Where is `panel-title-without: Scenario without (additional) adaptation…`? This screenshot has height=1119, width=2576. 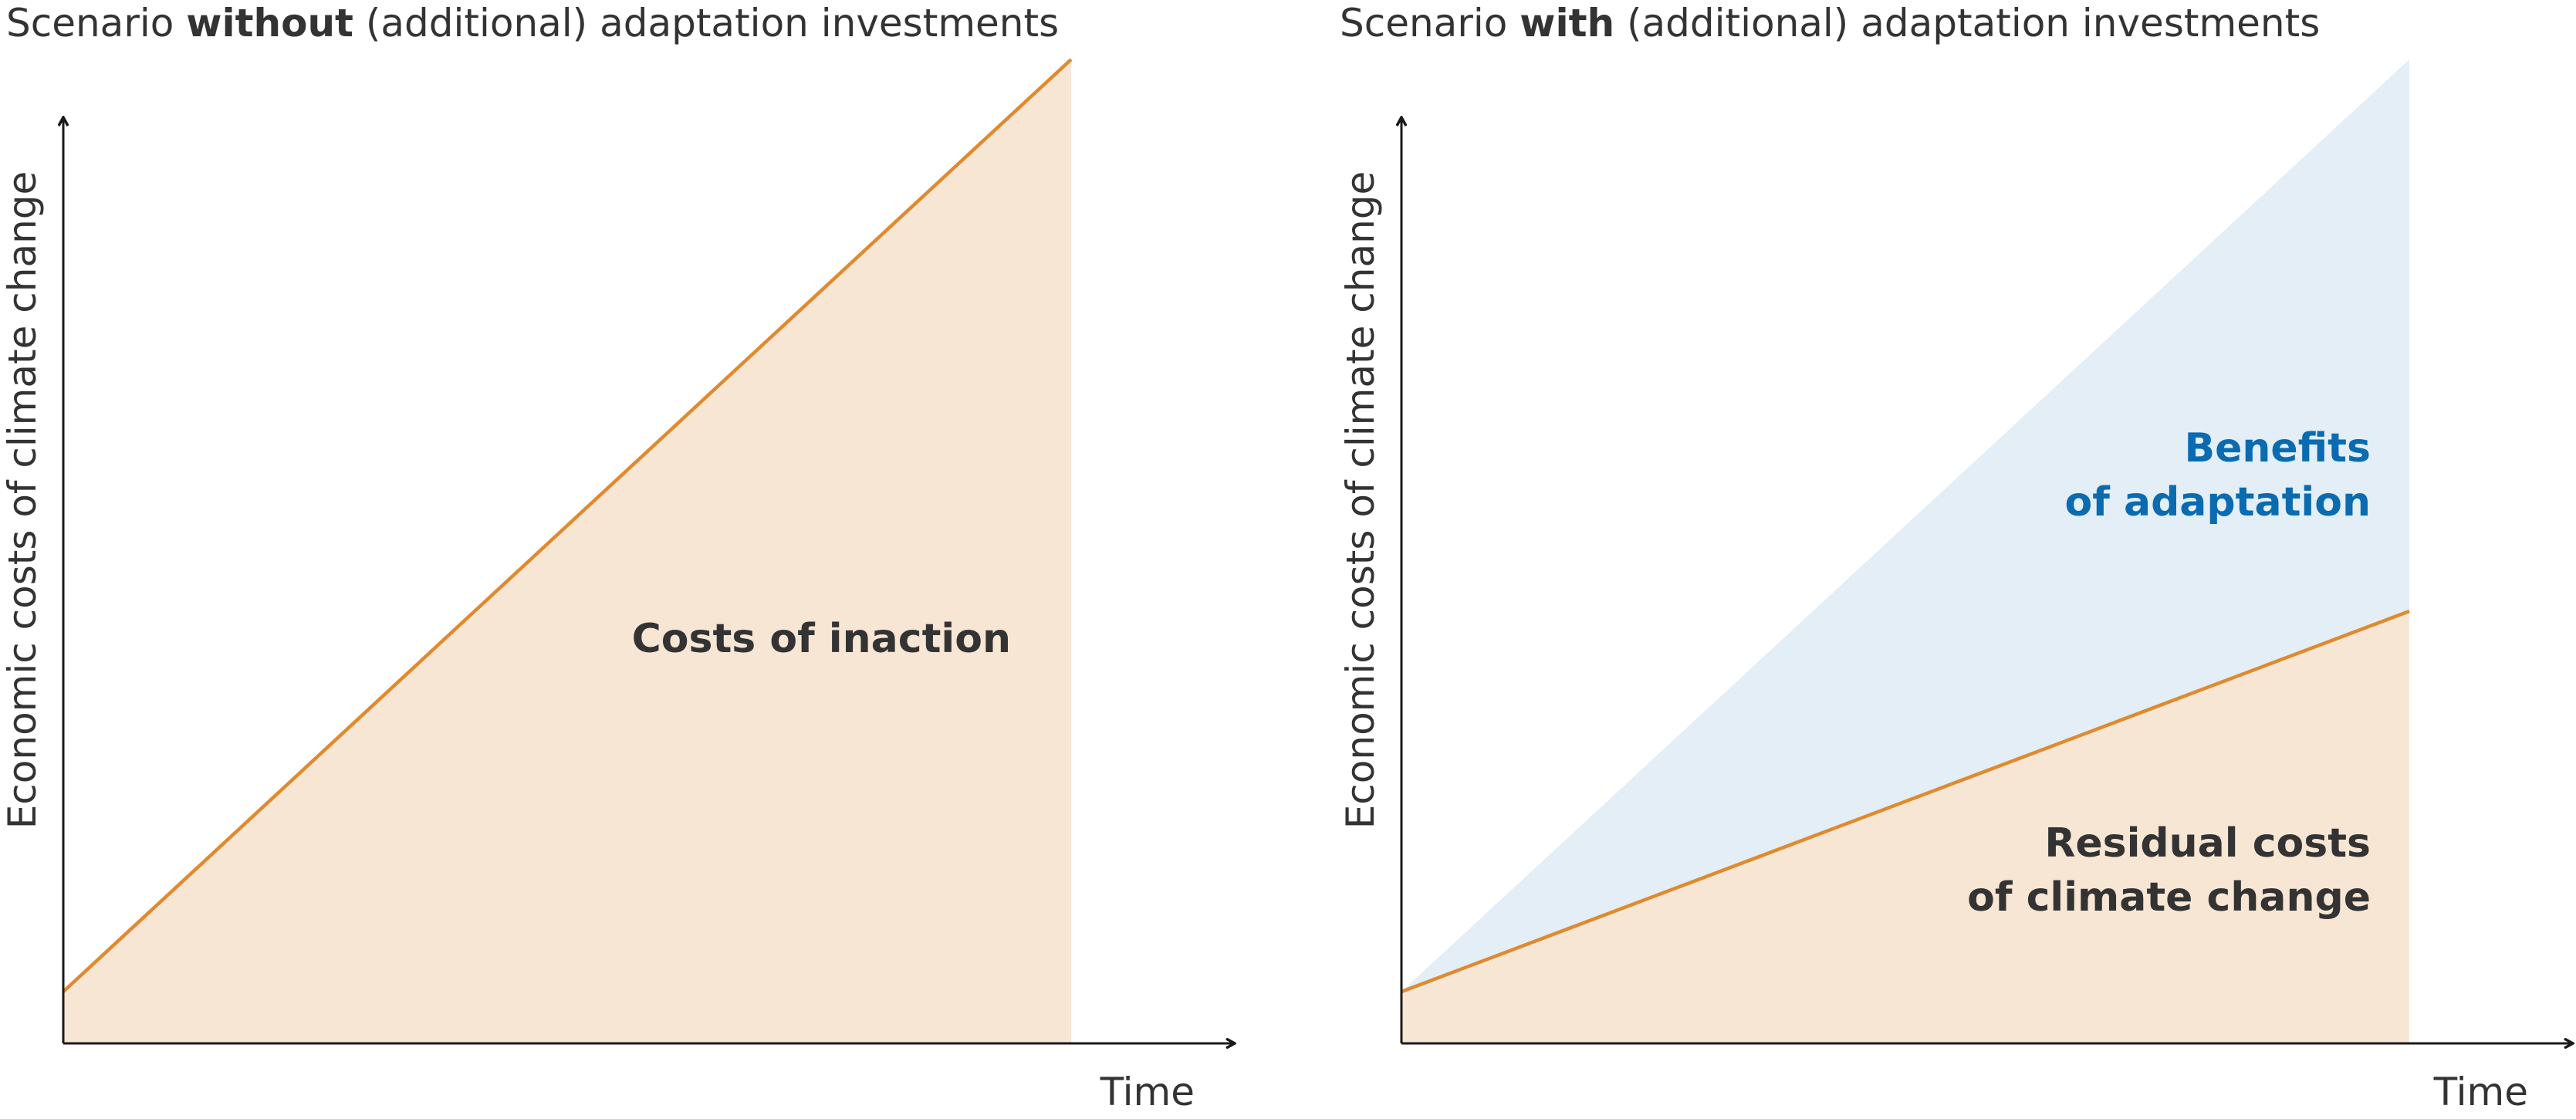
panel-title-without: Scenario without (additional) adaptation… is located at coordinates (532, 23).